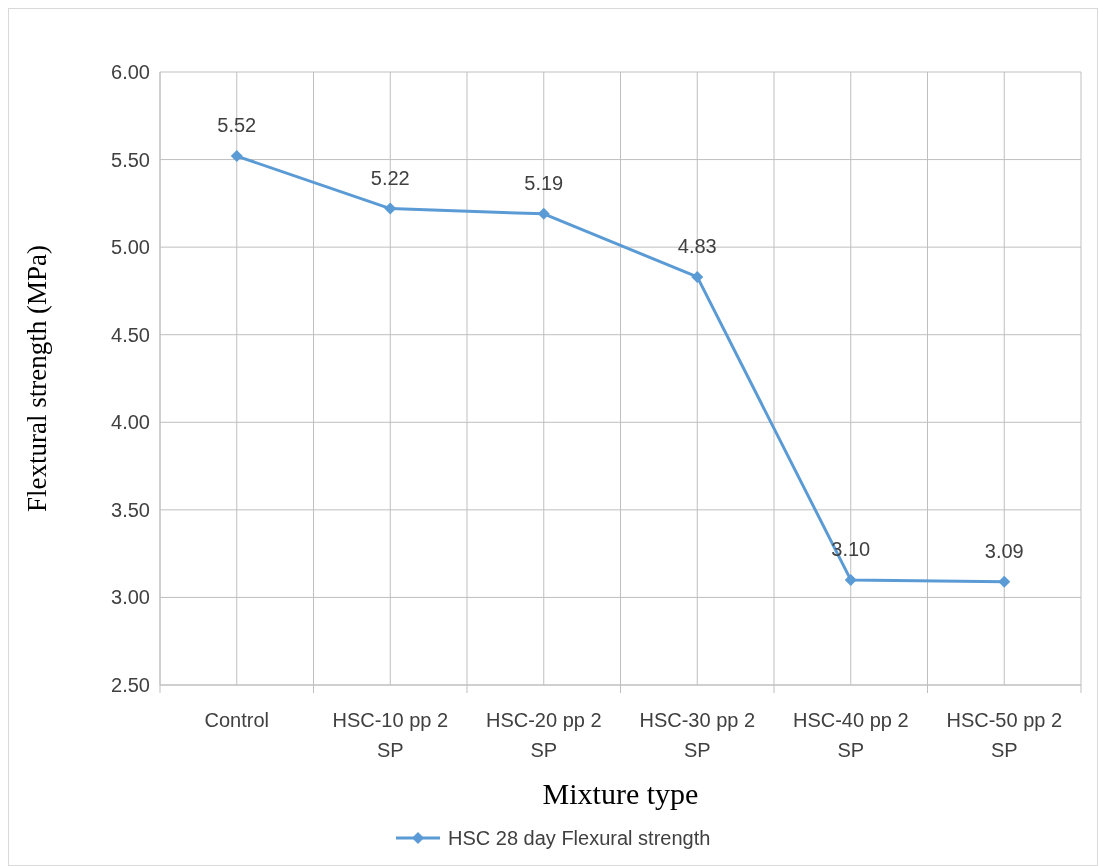 Image resolution: width=1099 pixels, height=866 pixels. Describe the element at coordinates (130, 334) in the screenshot. I see `y-tick-label: 4.50` at that location.